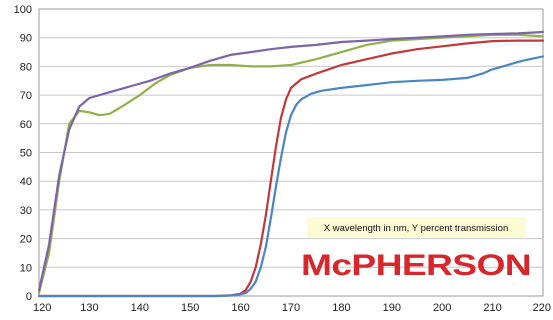 The width and height of the screenshot is (553, 320). Describe the element at coordinates (26, 182) in the screenshot. I see `y-tick-label: 40` at that location.